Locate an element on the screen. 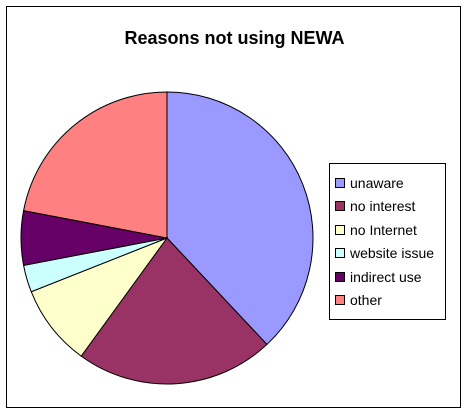  legend-item: no interest is located at coordinates (387, 207).